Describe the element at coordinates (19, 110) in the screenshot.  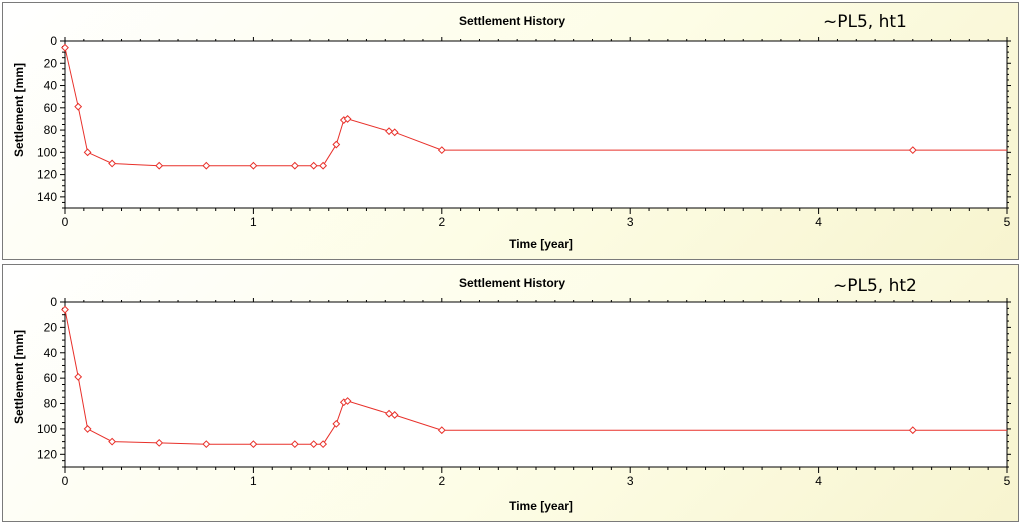
I see `chart-1-y-axis-label: Settlement [mm]` at that location.